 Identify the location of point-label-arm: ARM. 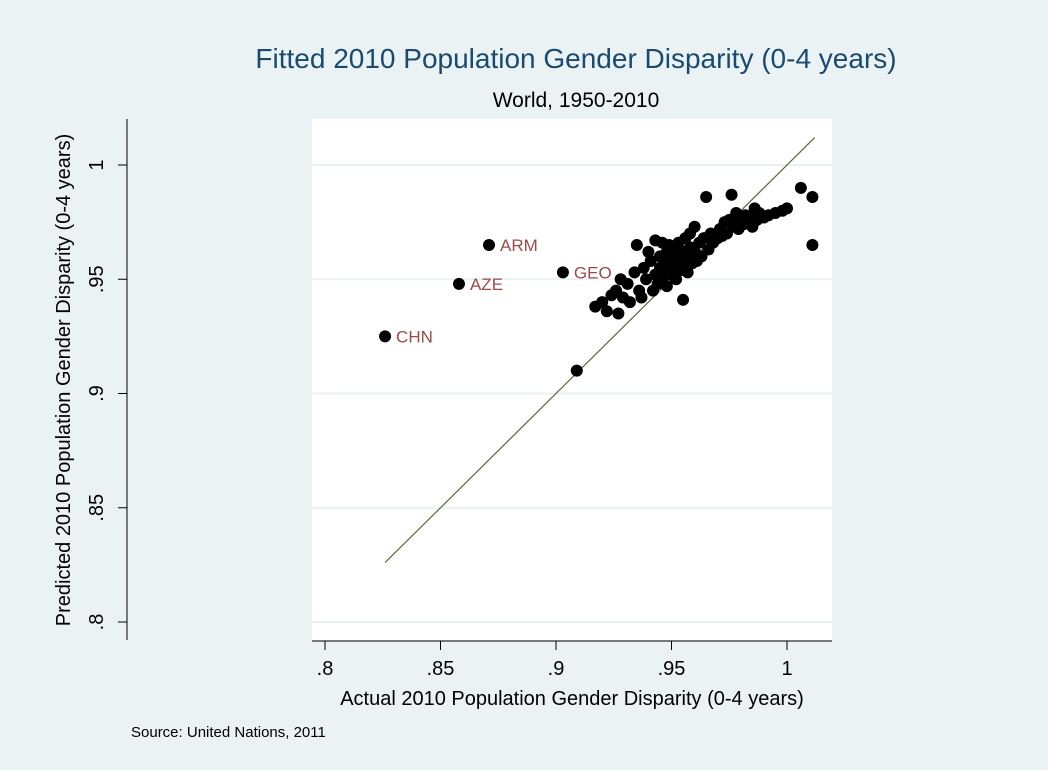
(519, 245).